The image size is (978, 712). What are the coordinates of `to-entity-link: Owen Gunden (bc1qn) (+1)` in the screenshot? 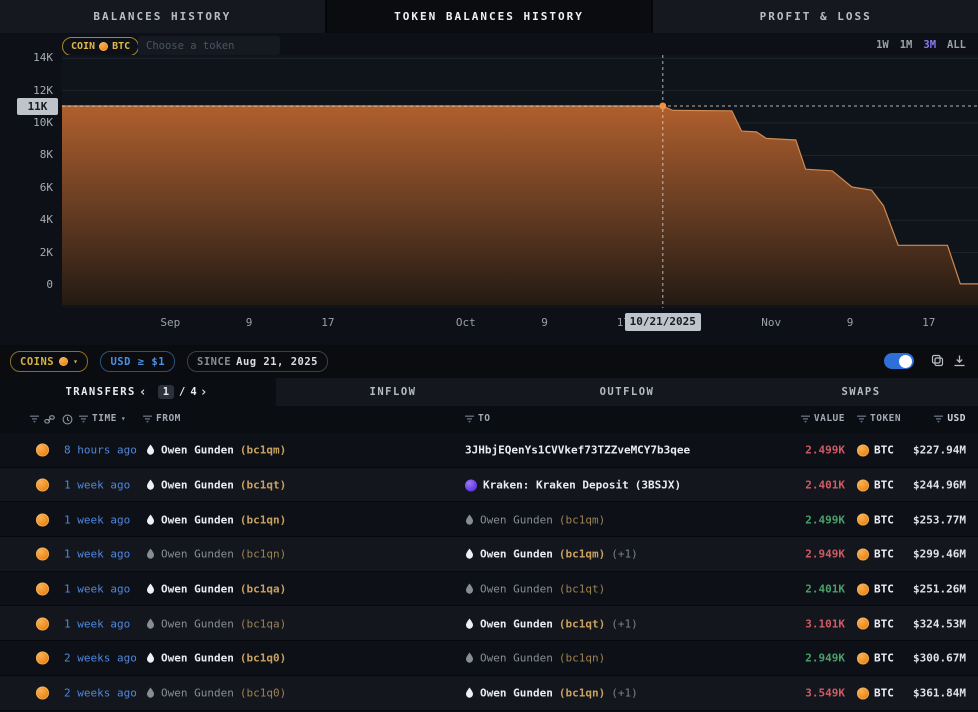 It's located at (551, 693).